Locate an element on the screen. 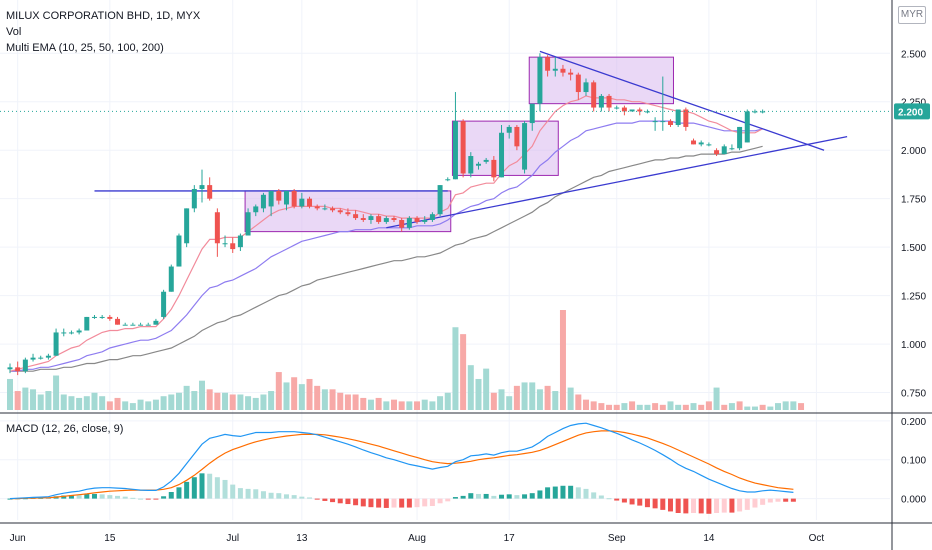 This screenshot has width=932, height=550. currency-badge: MYR is located at coordinates (912, 15).